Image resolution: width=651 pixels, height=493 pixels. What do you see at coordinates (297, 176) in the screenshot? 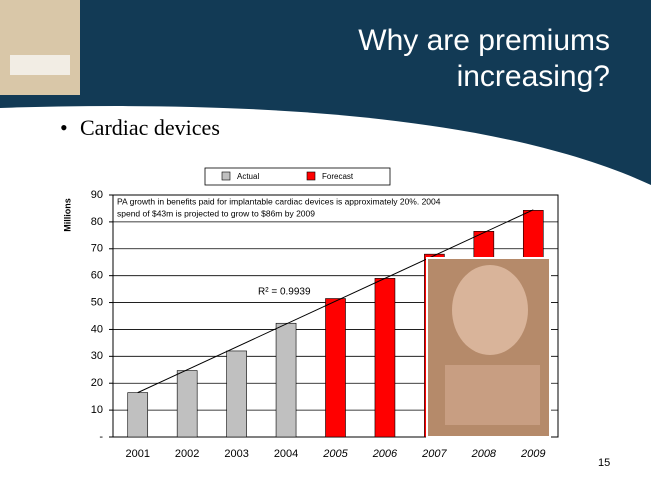
I see `legend-box` at bounding box center [297, 176].